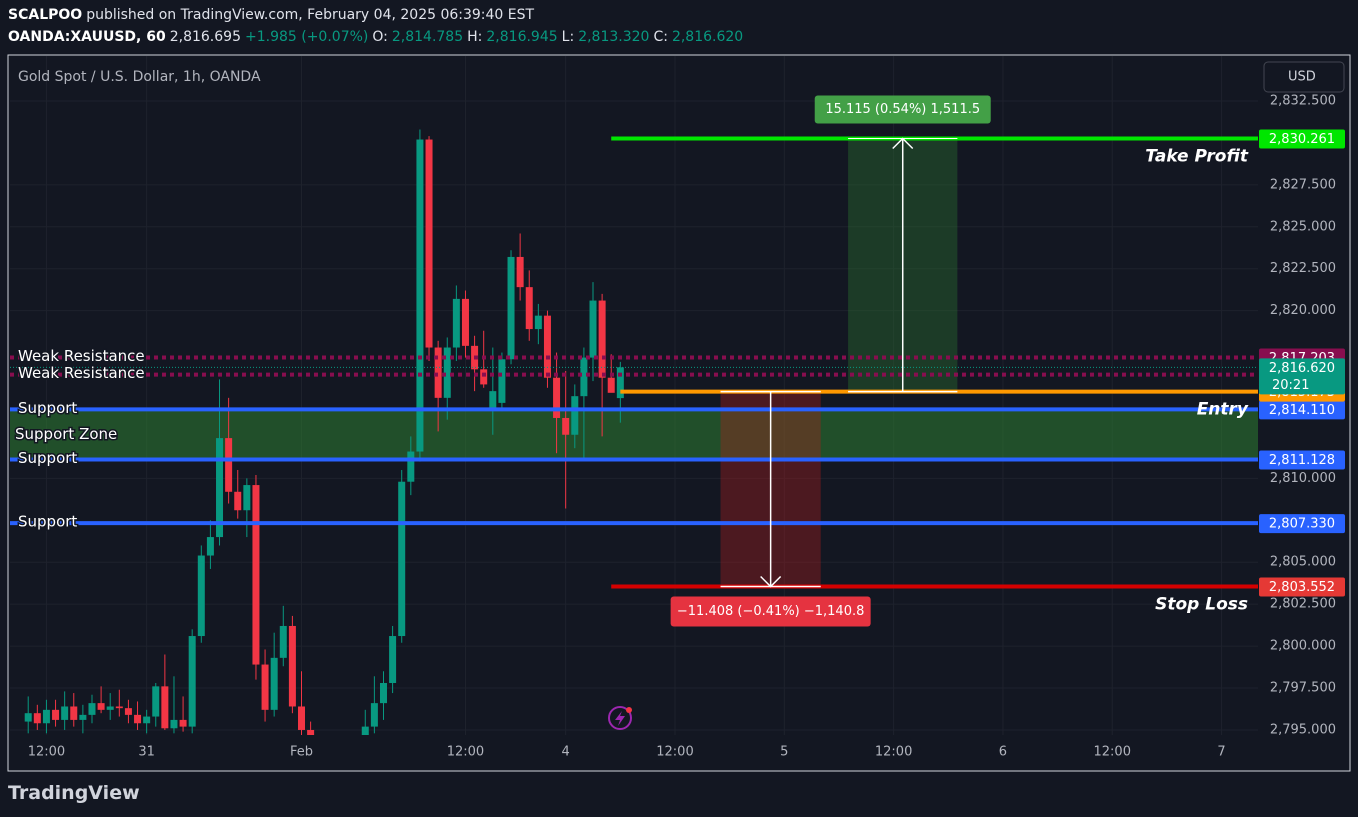 Image resolution: width=1358 pixels, height=817 pixels. What do you see at coordinates (427, 37) in the screenshot?
I see `o-val: 2,814.785` at bounding box center [427, 37].